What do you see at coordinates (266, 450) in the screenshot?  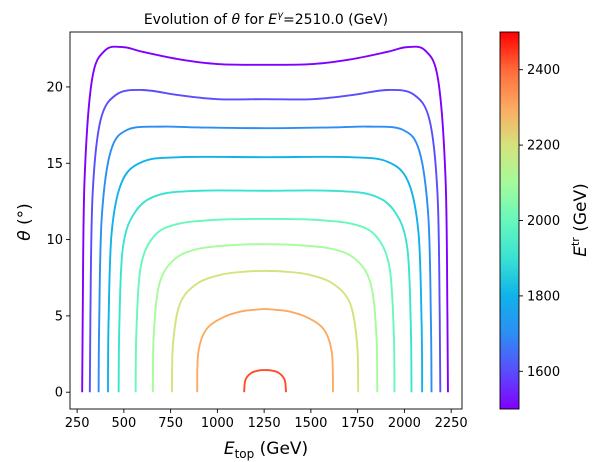 I see `x-axis-label: Etop (GeV)` at bounding box center [266, 450].